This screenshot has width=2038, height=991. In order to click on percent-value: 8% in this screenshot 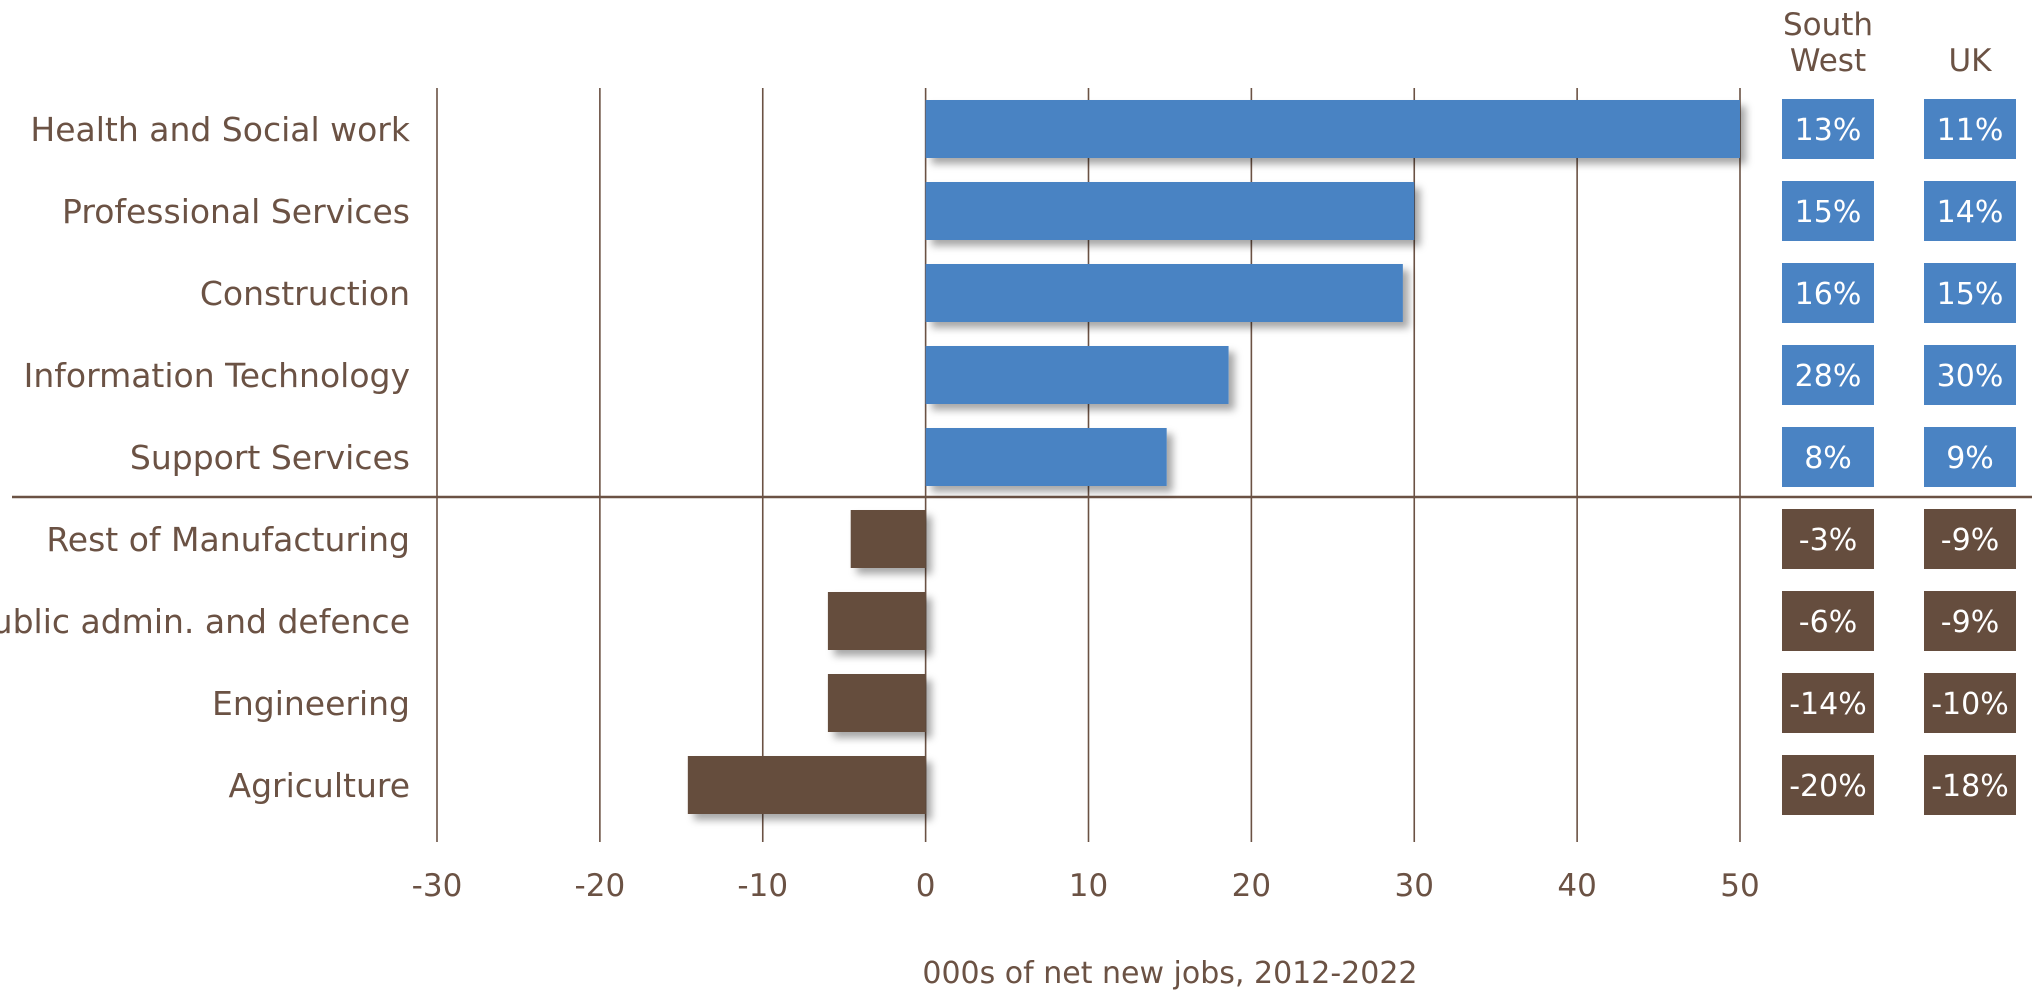, I will do `click(1828, 458)`.